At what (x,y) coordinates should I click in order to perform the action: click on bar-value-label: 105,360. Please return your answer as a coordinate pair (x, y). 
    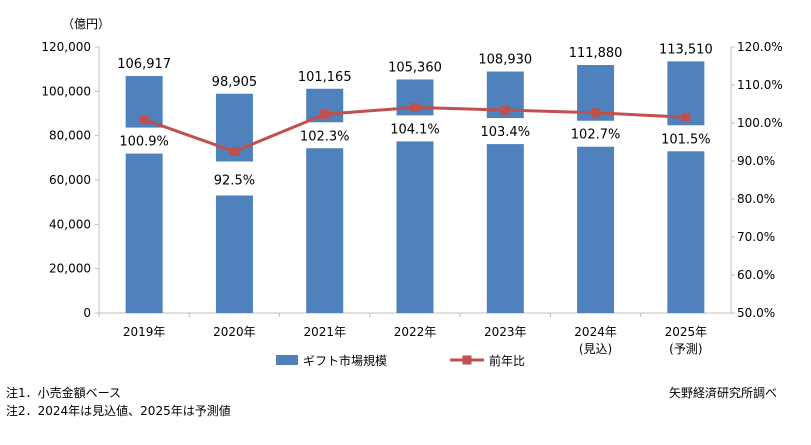
    Looking at the image, I should click on (415, 67).